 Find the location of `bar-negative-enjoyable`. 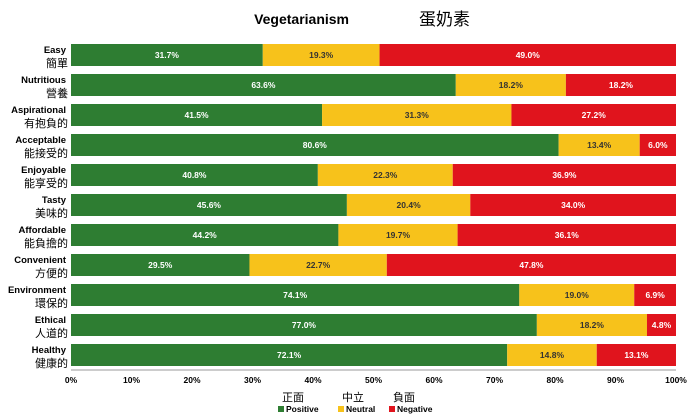

bar-negative-enjoyable is located at coordinates (564, 175).